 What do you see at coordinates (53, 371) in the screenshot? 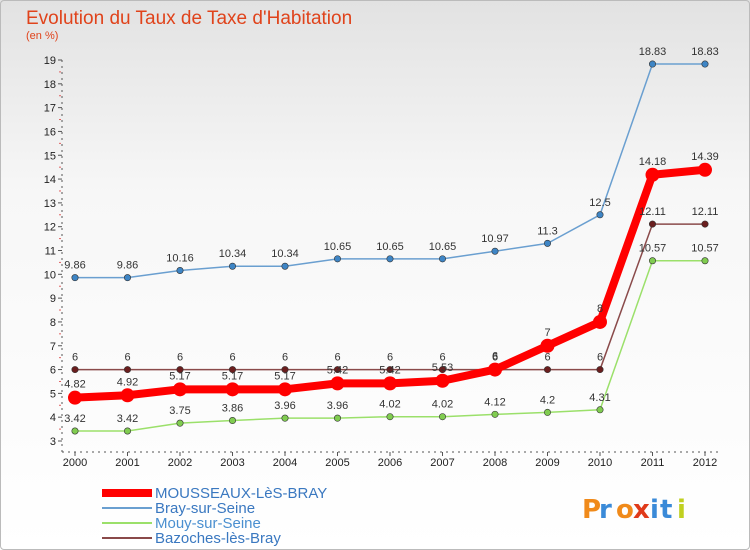
I see `y-tick-label: 6` at bounding box center [53, 371].